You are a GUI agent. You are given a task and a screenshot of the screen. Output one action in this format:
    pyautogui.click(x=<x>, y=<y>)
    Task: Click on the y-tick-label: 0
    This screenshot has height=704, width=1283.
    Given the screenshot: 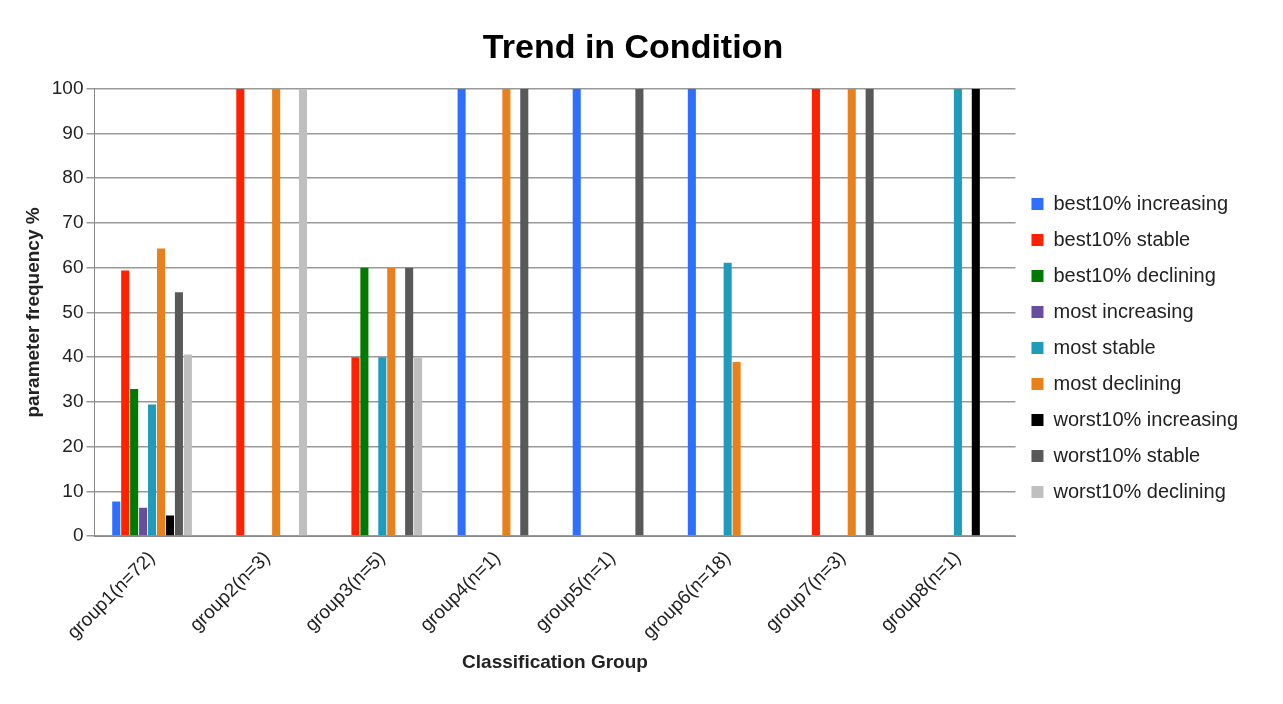 What is the action you would take?
    pyautogui.click(x=78, y=535)
    